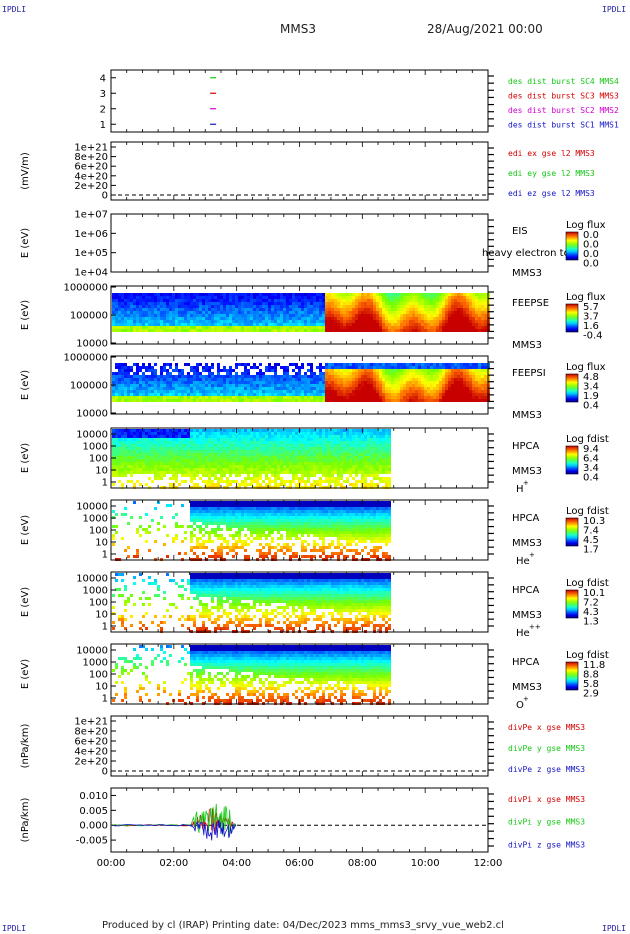  I want to click on y-tick-label-hpca_o-1: 1000, so click(95, 663).